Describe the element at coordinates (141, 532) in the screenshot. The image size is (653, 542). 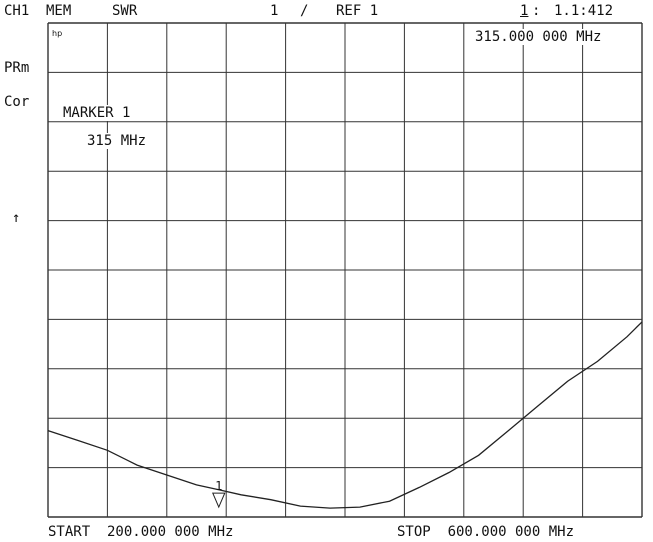
I see `start-frequency: START 200.000 000 MHz` at that location.